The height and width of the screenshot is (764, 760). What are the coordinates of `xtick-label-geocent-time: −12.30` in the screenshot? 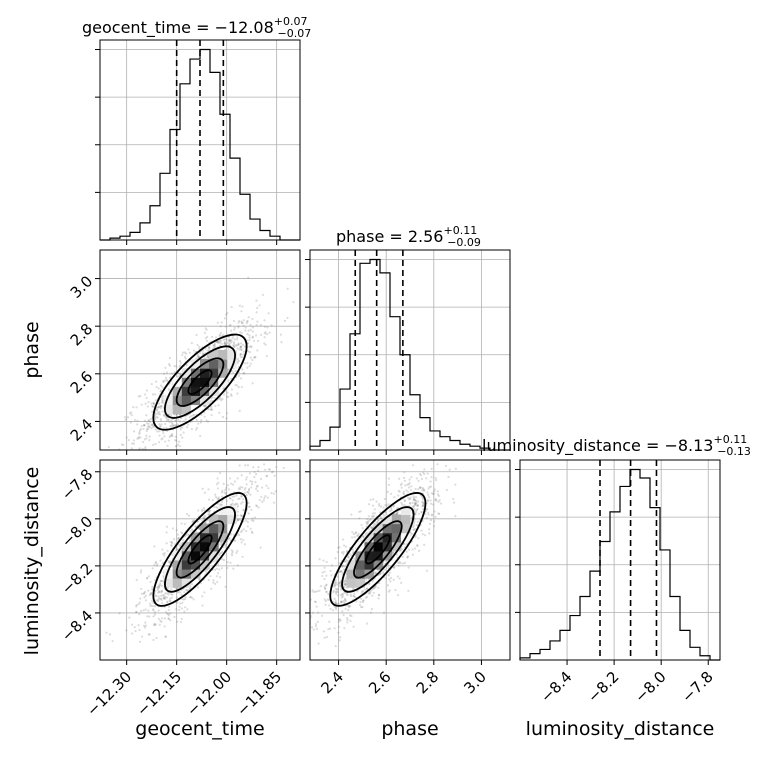 It's located at (109, 694).